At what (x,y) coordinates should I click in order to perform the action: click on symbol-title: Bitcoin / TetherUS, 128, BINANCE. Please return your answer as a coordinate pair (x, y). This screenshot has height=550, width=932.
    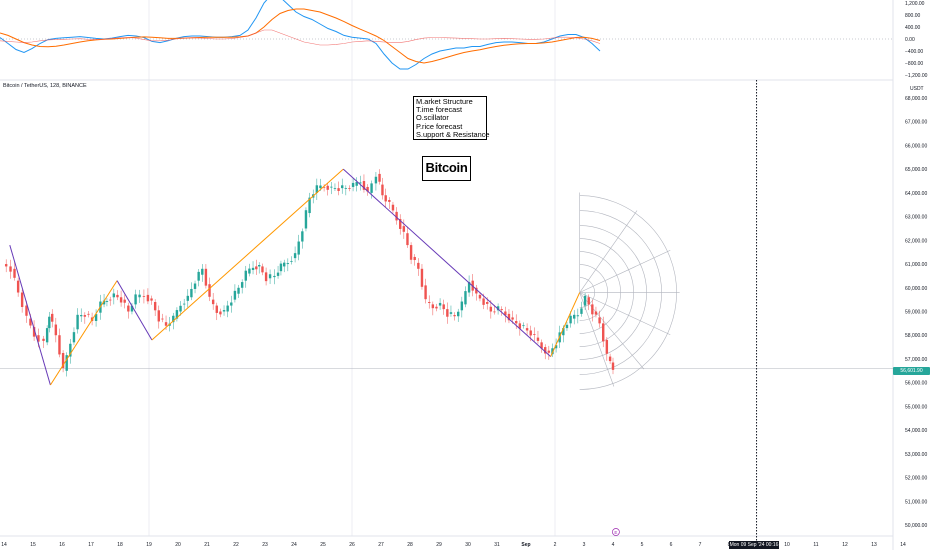
    Looking at the image, I should click on (45, 86).